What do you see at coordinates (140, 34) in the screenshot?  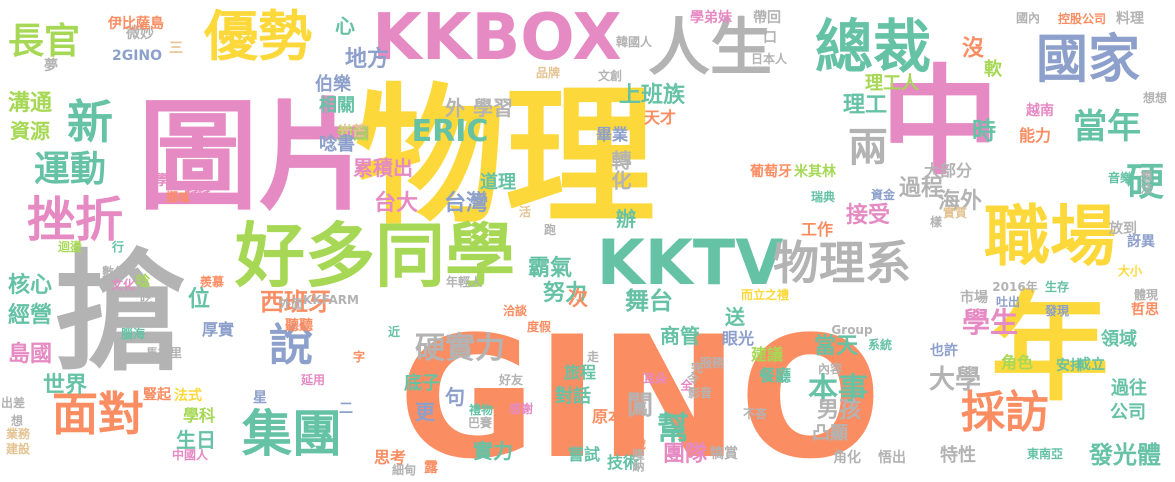 I see `cloud-word: 微妙` at bounding box center [140, 34].